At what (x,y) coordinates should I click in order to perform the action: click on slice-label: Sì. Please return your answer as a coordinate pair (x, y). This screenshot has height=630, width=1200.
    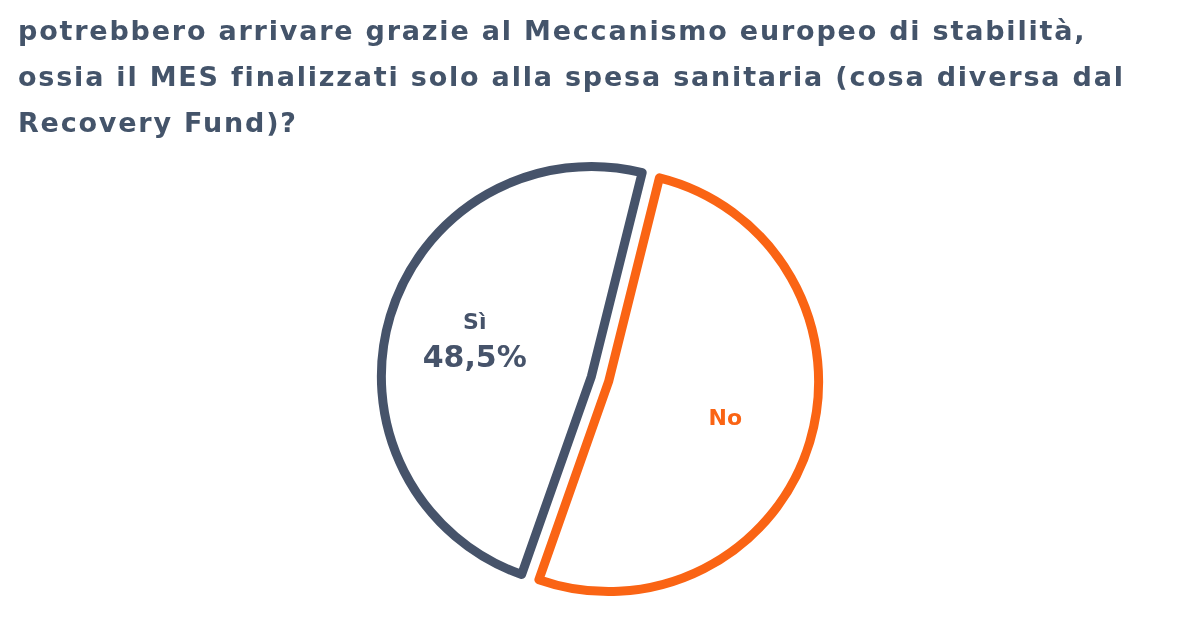
    Looking at the image, I should click on (475, 322).